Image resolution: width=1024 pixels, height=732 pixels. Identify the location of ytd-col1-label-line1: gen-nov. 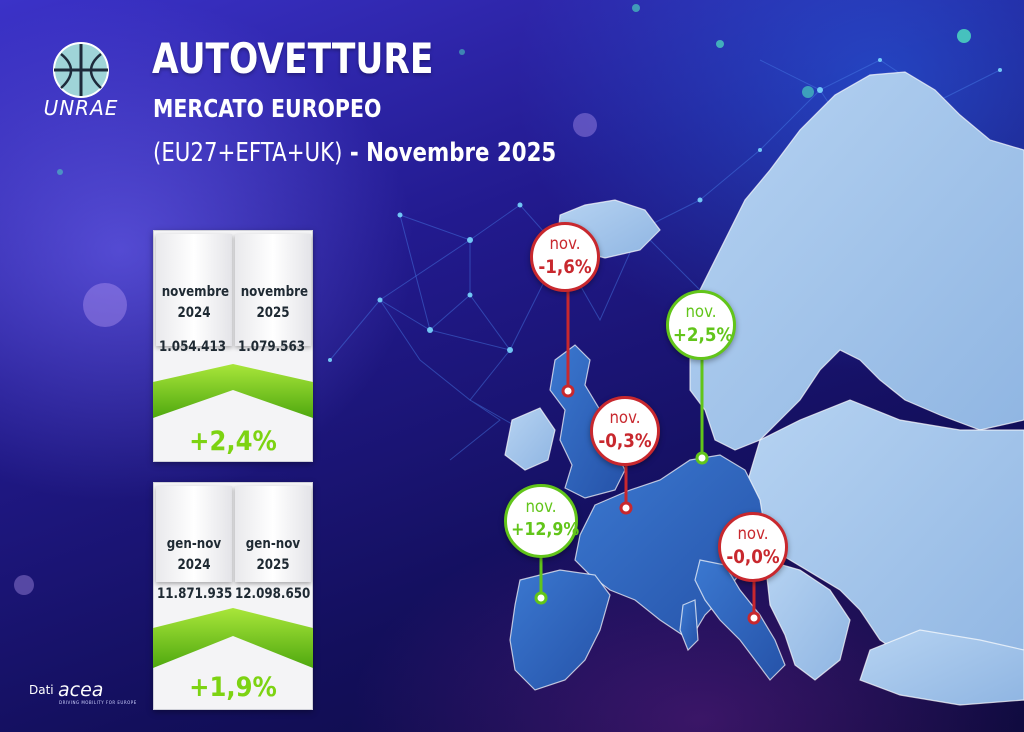
(194, 544).